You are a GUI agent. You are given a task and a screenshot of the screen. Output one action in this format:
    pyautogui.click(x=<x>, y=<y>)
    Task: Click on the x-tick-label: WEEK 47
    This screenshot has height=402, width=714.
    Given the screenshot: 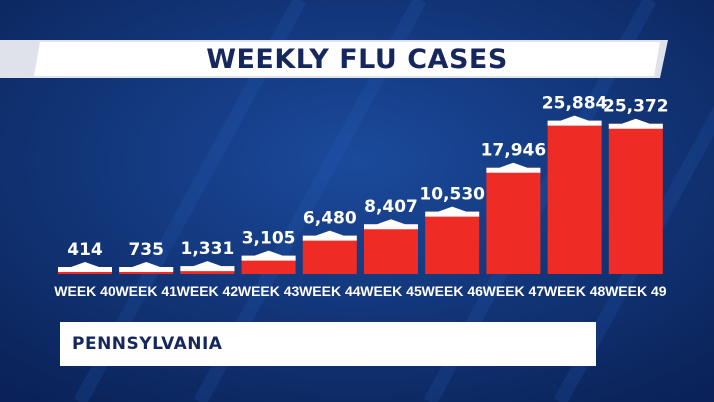 What is the action you would take?
    pyautogui.click(x=514, y=291)
    